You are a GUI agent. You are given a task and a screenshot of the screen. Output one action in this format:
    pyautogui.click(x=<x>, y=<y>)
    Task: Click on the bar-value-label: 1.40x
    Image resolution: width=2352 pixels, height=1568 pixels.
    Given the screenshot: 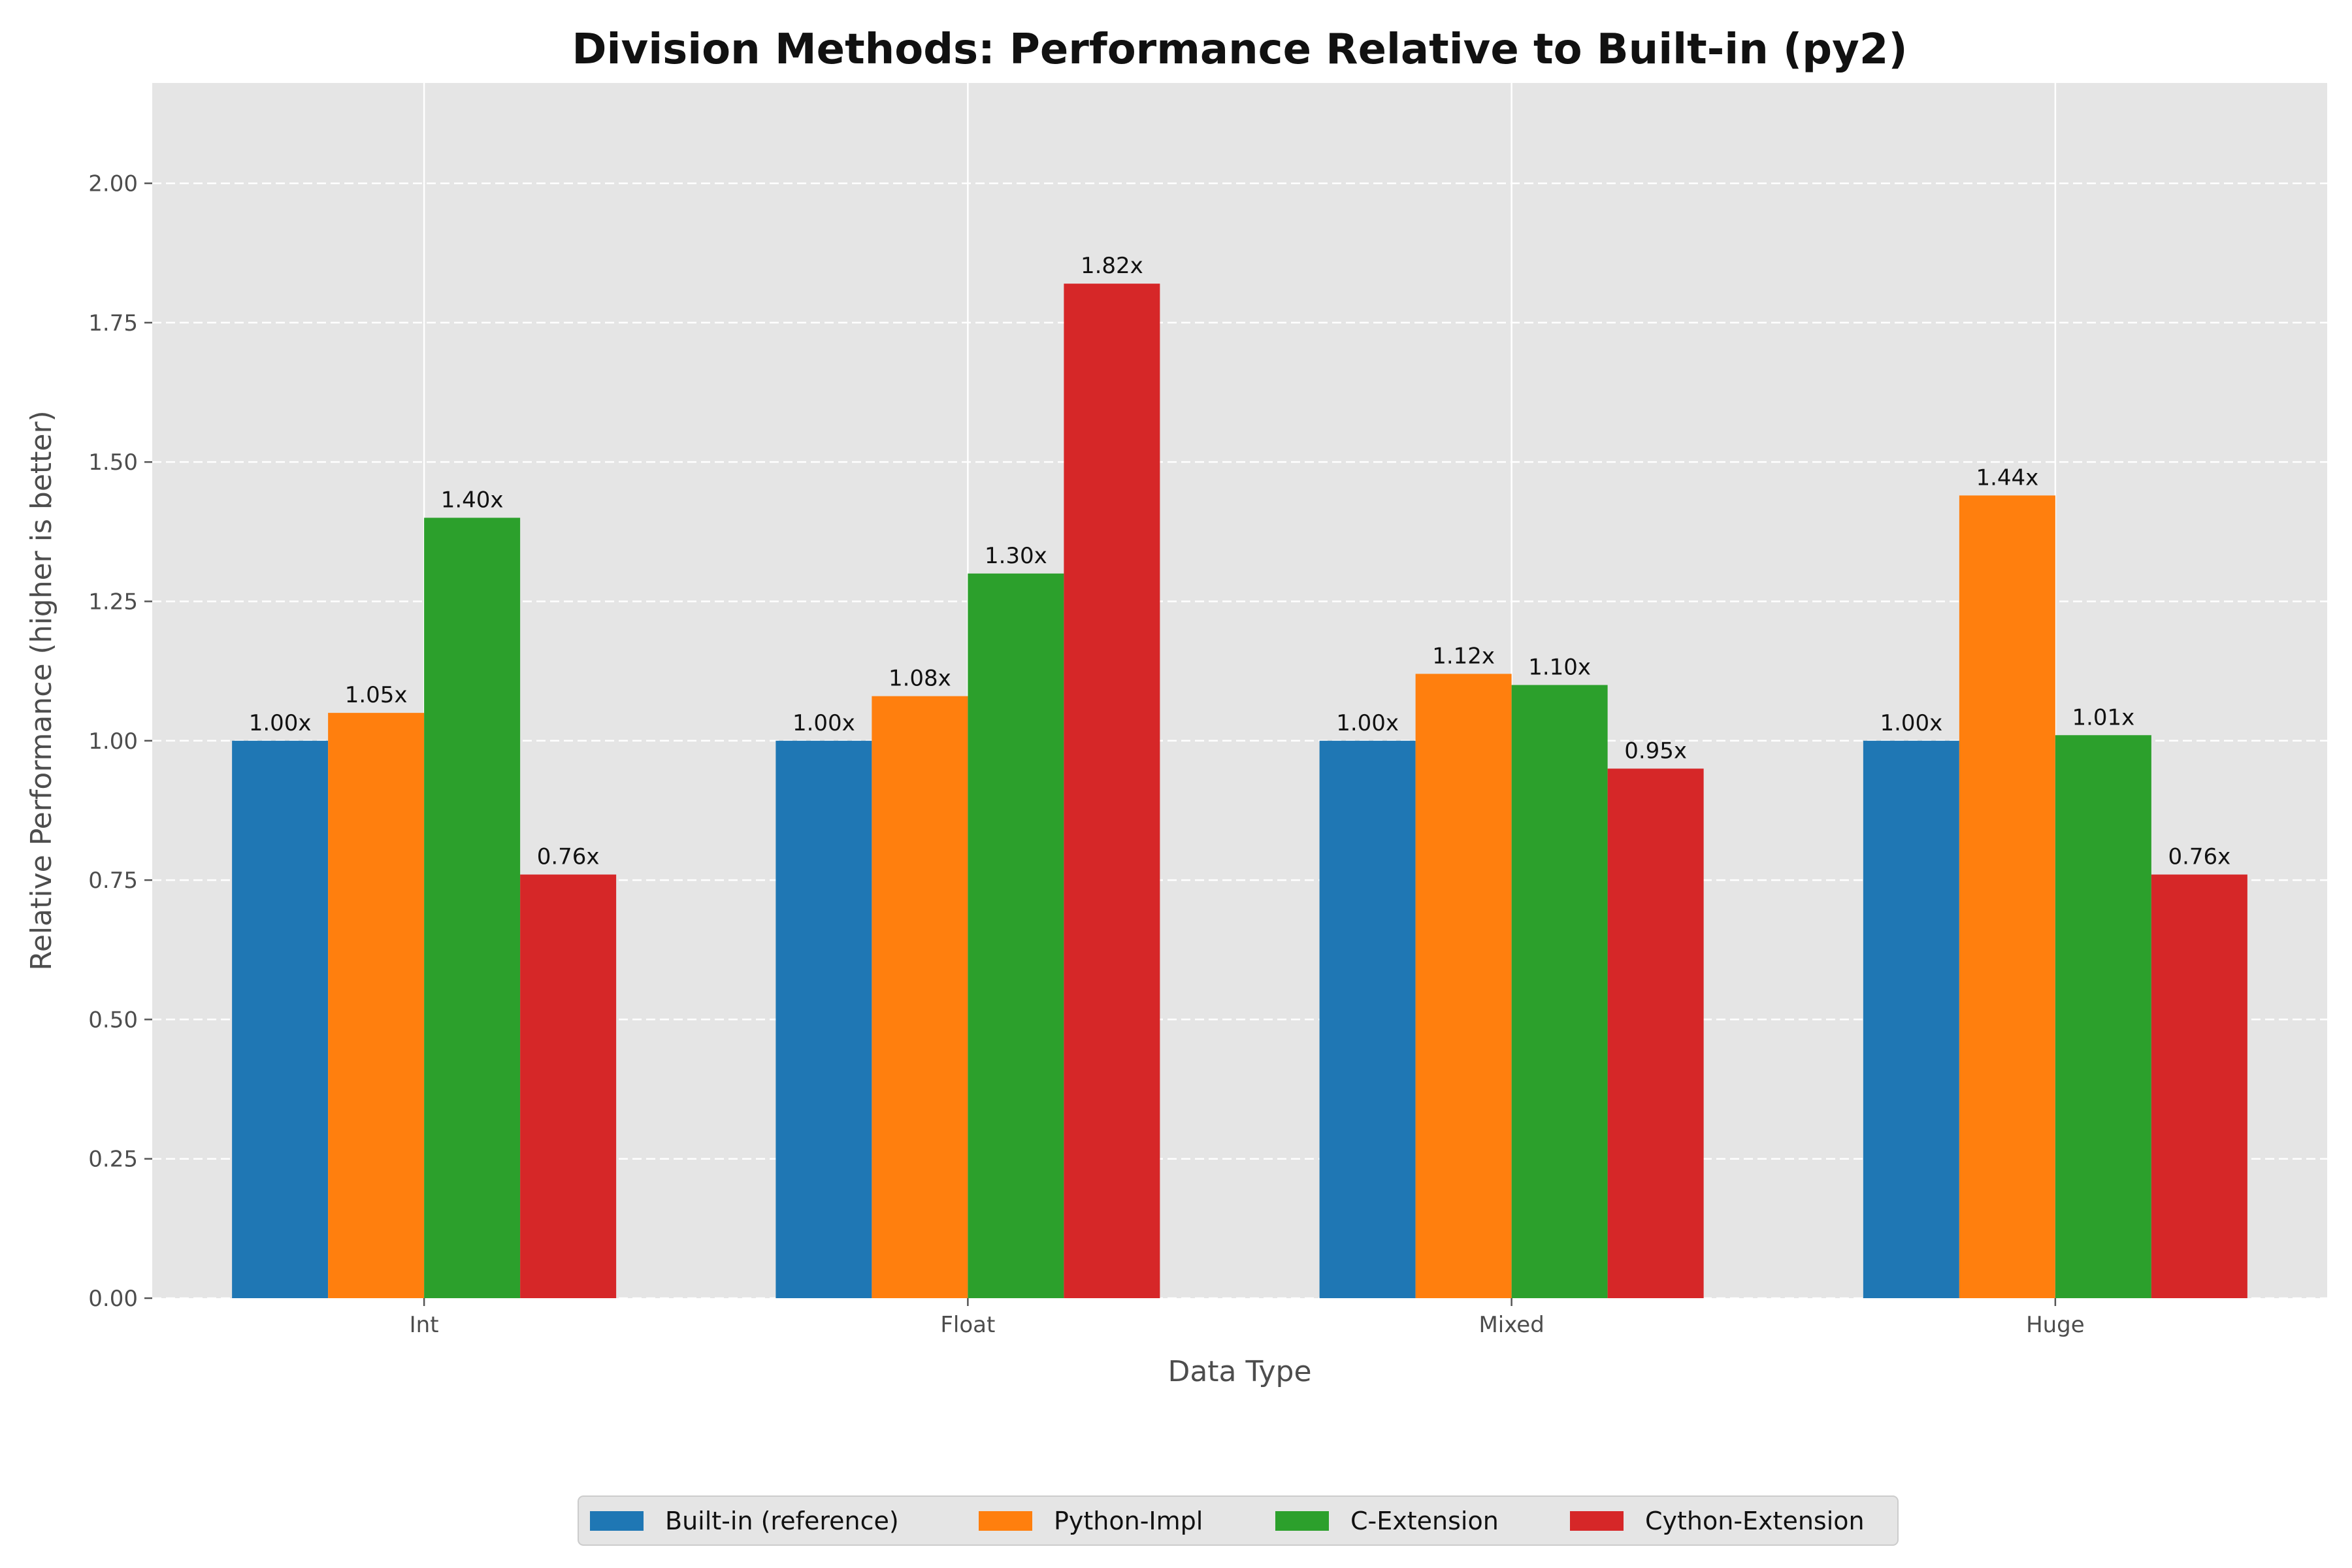 What is the action you would take?
    pyautogui.click(x=472, y=500)
    